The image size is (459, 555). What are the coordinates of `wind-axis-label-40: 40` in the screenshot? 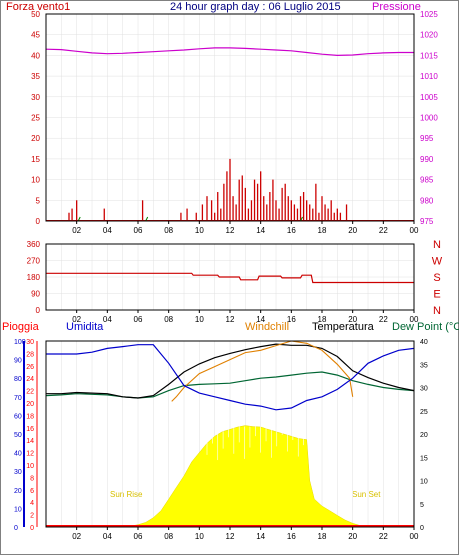 It's located at (35, 55).